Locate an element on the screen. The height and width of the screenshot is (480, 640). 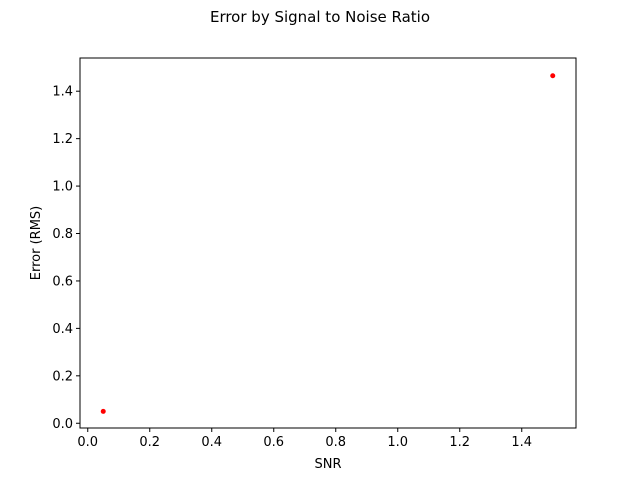
y-axis-ticks: 0.0 0.2 0.4 0.6 0.8 1.0 1.2 1.4 is located at coordinates (66, 258).